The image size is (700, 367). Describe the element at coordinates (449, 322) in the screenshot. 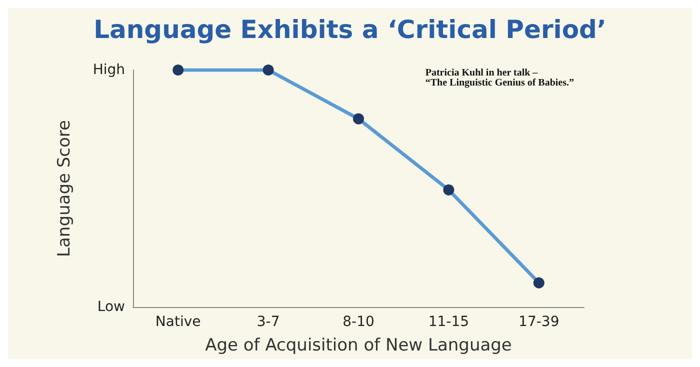

I see `x-tick-label: 11-15` at that location.